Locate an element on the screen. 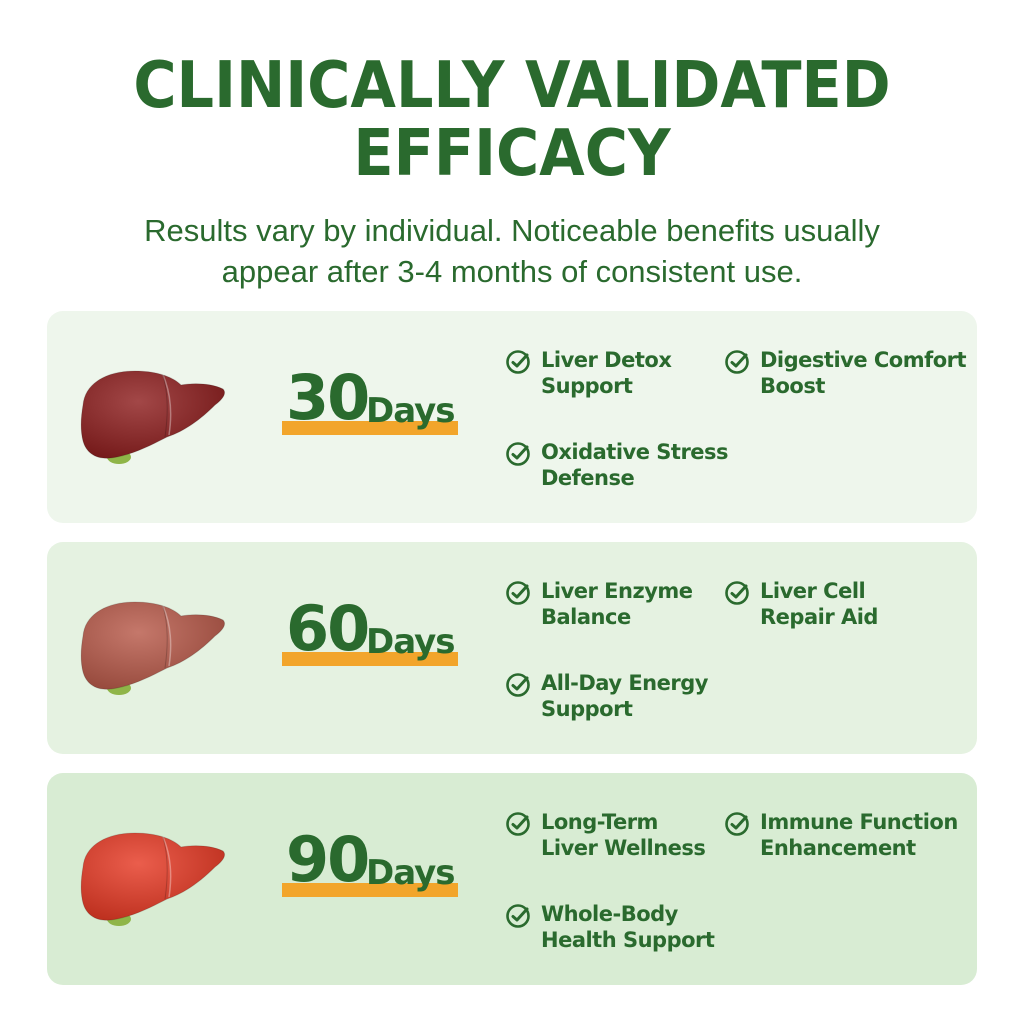  days-number: 30 is located at coordinates (328, 397).